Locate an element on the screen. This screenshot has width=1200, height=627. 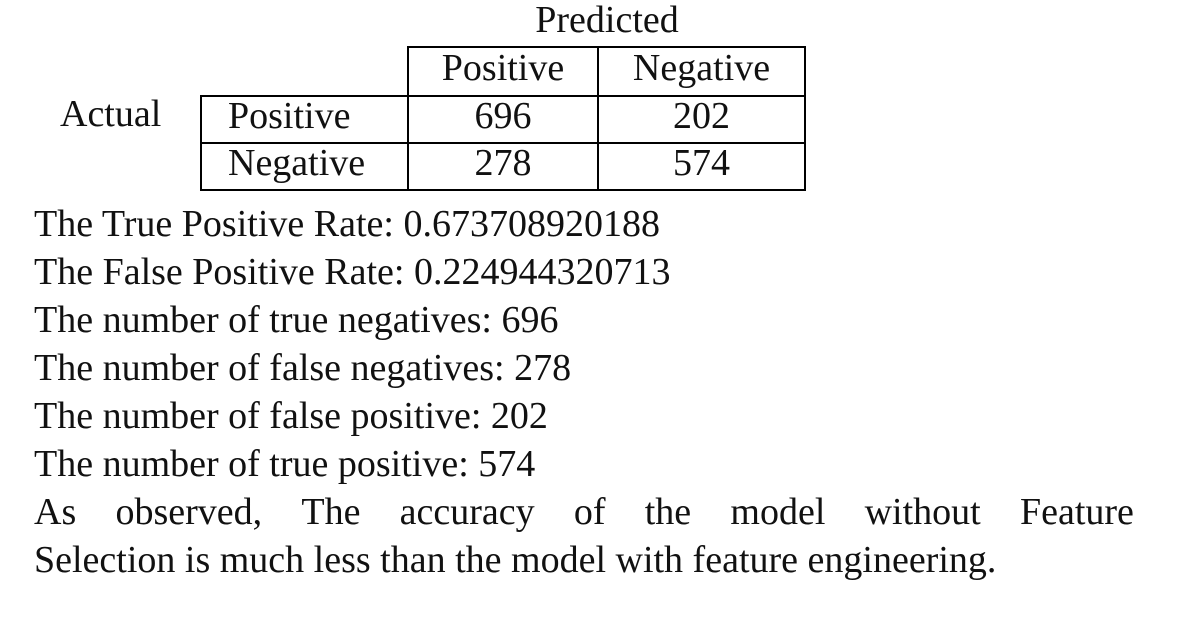
false-negatives-line: The number of false negatives: 278 is located at coordinates (303, 368).